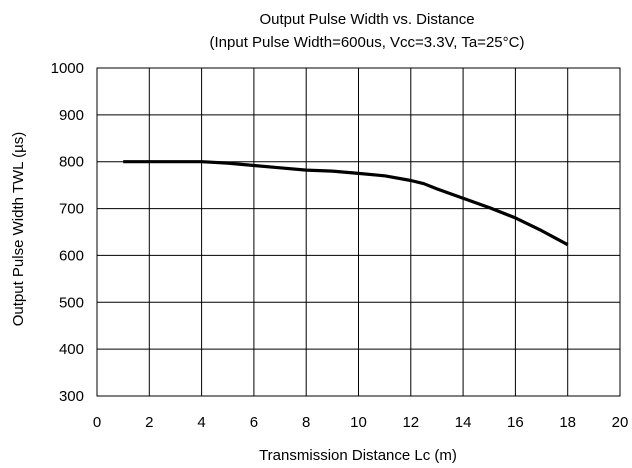  Describe the element at coordinates (254, 422) in the screenshot. I see `x-tick-label: 6` at that location.